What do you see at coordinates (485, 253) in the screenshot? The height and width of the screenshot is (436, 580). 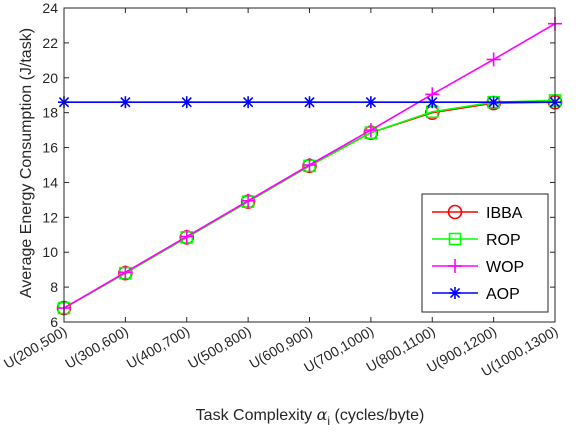 I see `legend: IBBA ROP WOP AOP` at bounding box center [485, 253].